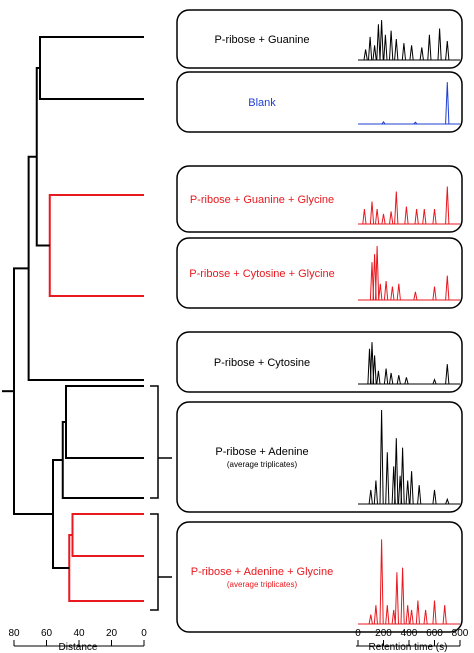  Describe the element at coordinates (262, 363) in the screenshot. I see `sample-label: P-ribose + Cytosine` at that location.